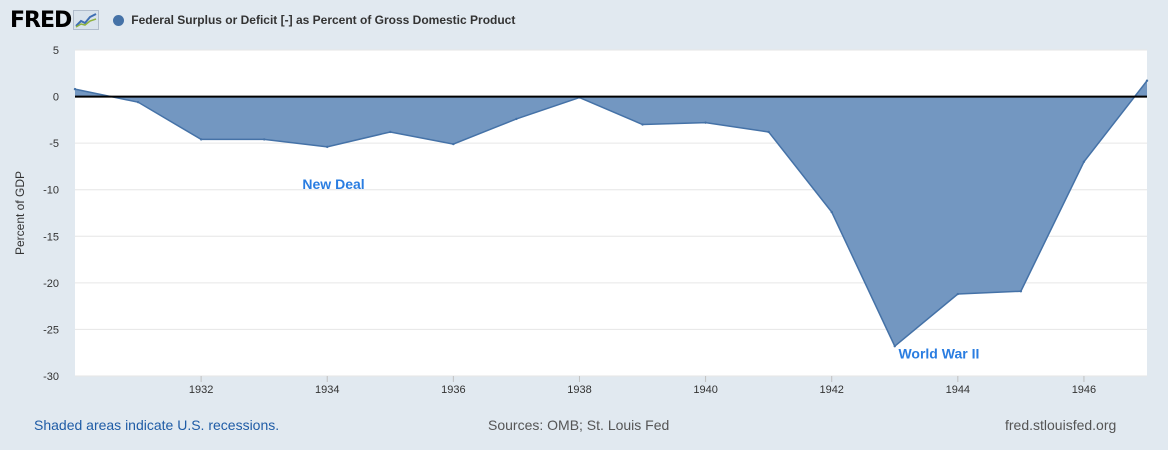  What do you see at coordinates (453, 390) in the screenshot?
I see `x-tick-label: 1936` at bounding box center [453, 390].